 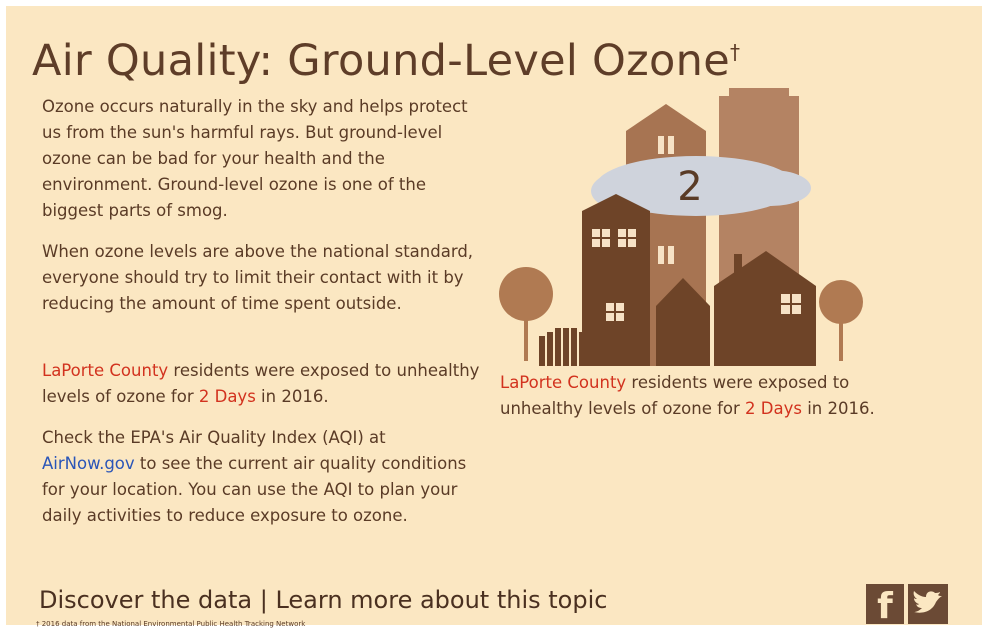 I want to click on discover-link: Discover the data, so click(x=146, y=600).